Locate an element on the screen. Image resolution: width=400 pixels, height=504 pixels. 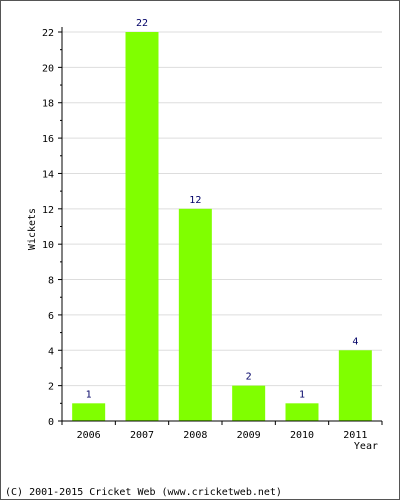
x-tick-label: 2009 is located at coordinates (249, 435).